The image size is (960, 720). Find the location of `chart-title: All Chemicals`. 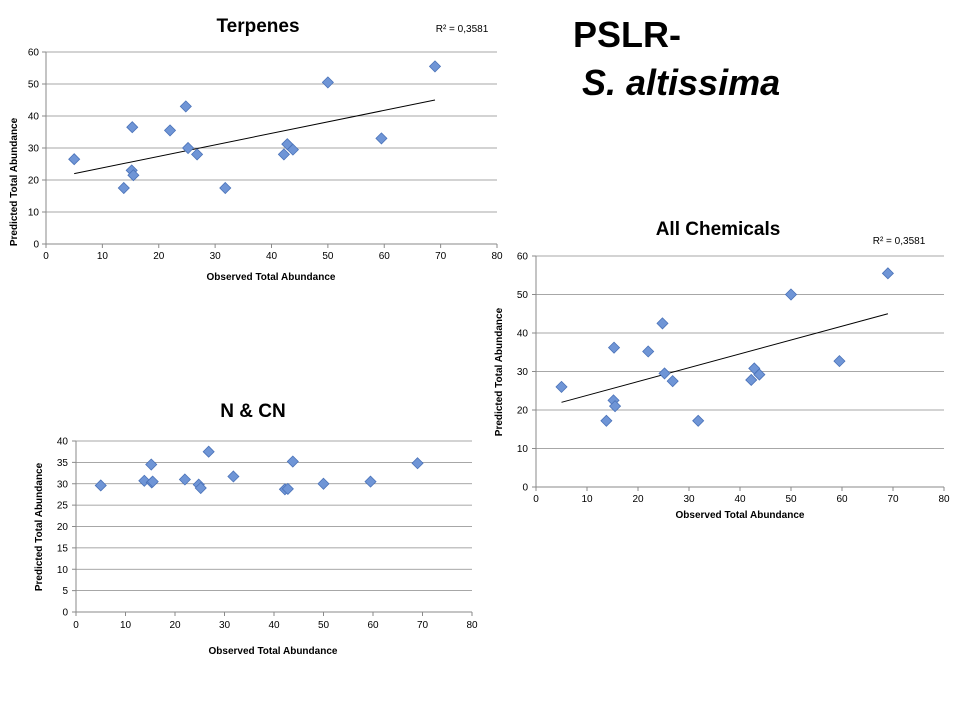

chart-title: All Chemicals is located at coordinates (718, 229).